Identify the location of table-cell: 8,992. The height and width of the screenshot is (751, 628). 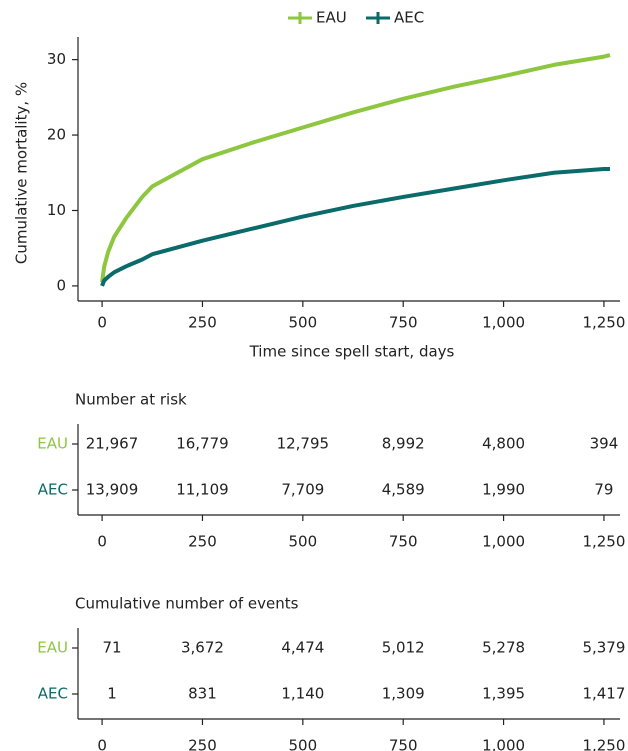
(403, 444).